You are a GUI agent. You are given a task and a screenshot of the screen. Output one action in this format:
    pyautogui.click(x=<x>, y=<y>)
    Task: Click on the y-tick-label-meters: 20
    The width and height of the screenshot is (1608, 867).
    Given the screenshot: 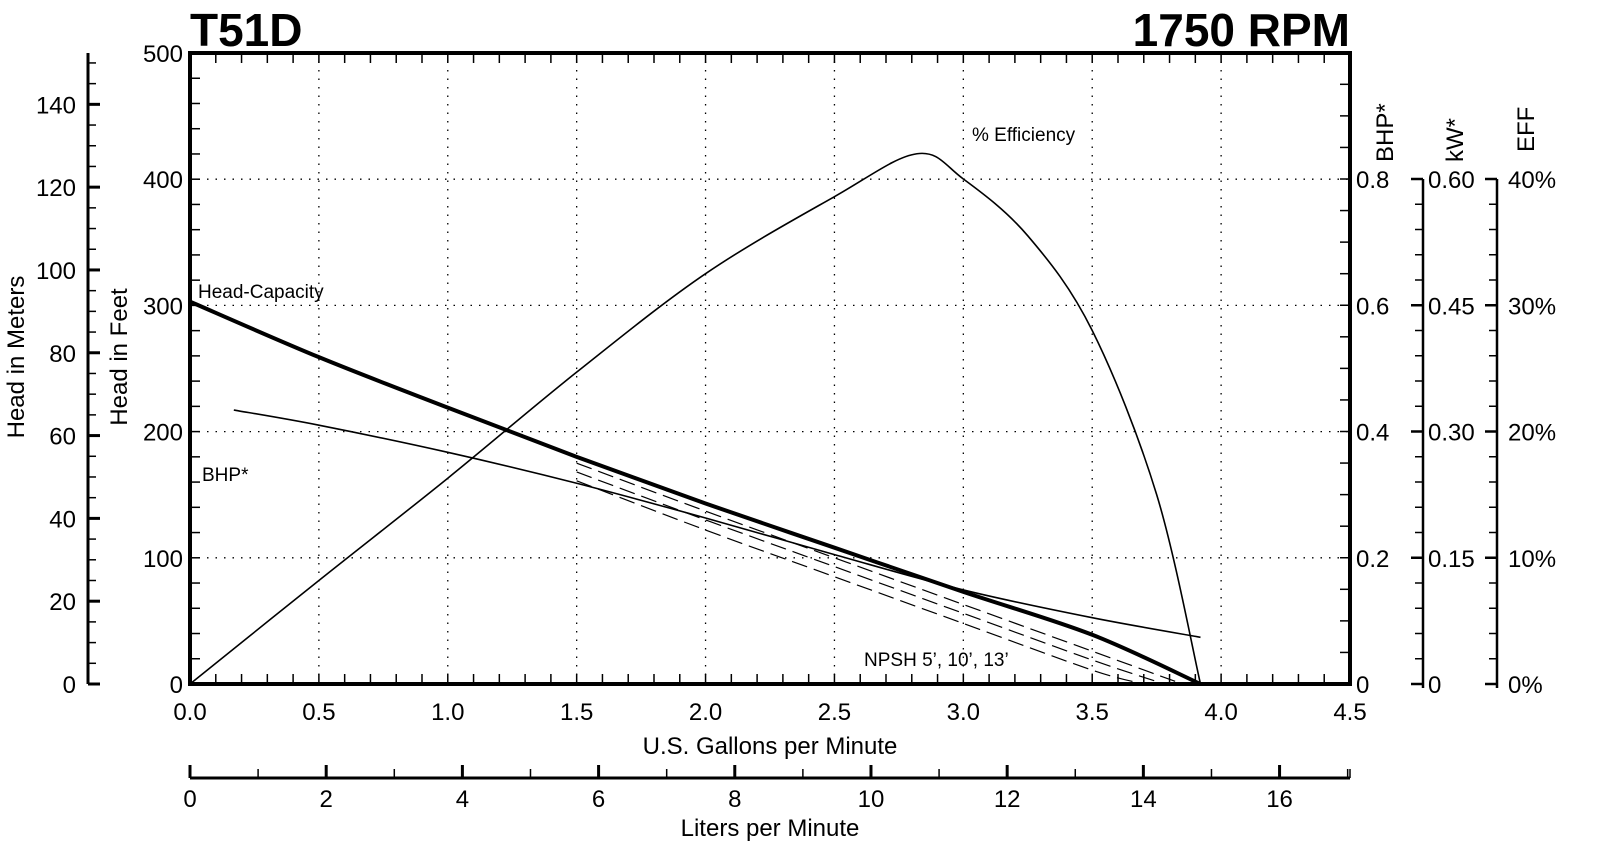 What is the action you would take?
    pyautogui.click(x=62, y=602)
    